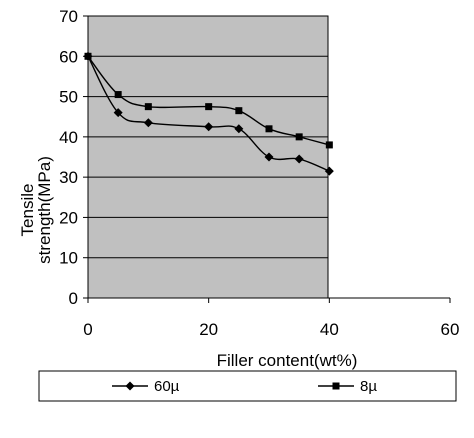  Describe the element at coordinates (87, 329) in the screenshot. I see `x-tick-label: 0` at that location.